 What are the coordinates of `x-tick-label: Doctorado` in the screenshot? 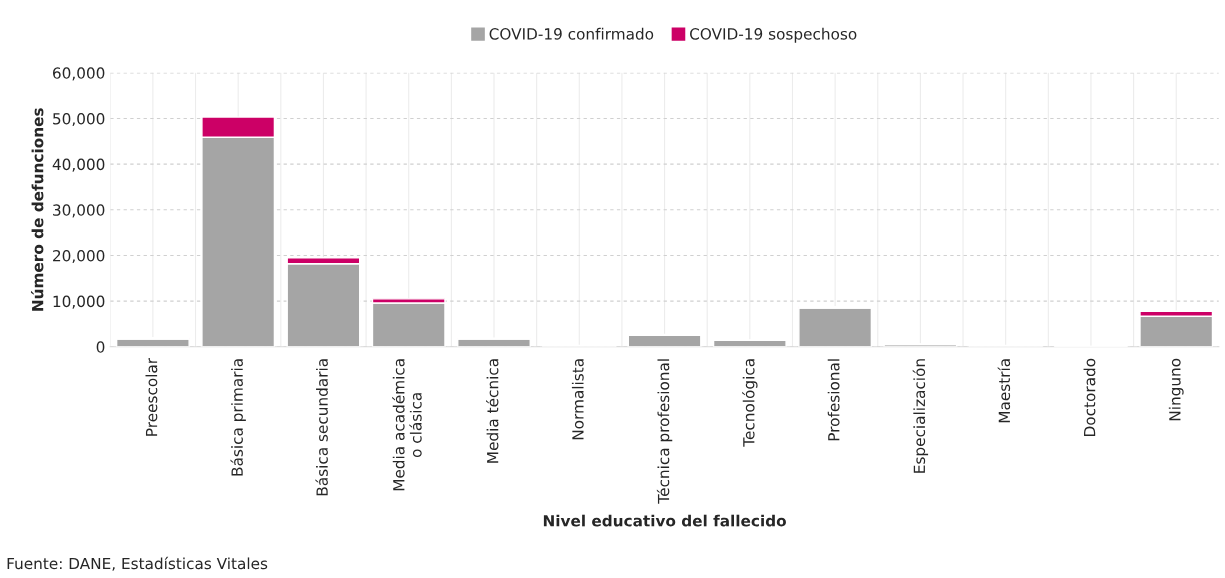 It's located at (1089, 397).